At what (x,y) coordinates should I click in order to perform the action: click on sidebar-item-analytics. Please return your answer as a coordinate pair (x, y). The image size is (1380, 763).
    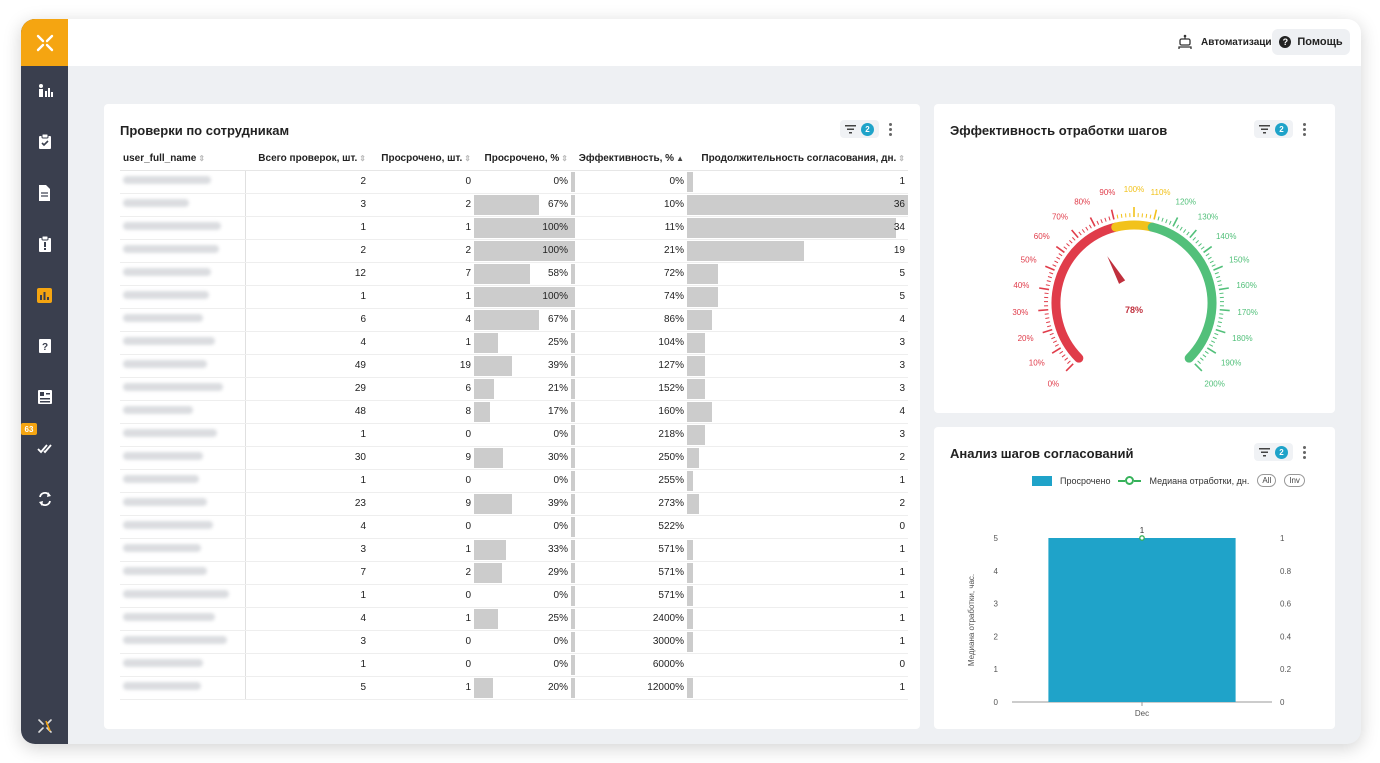
    Looking at the image, I should click on (44, 295).